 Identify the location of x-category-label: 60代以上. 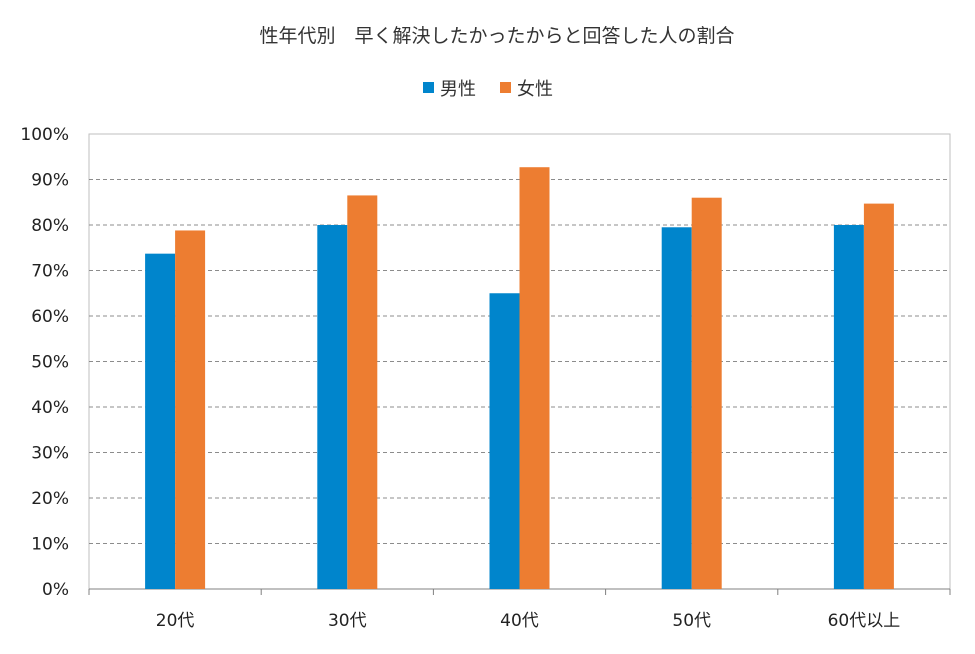
(864, 621).